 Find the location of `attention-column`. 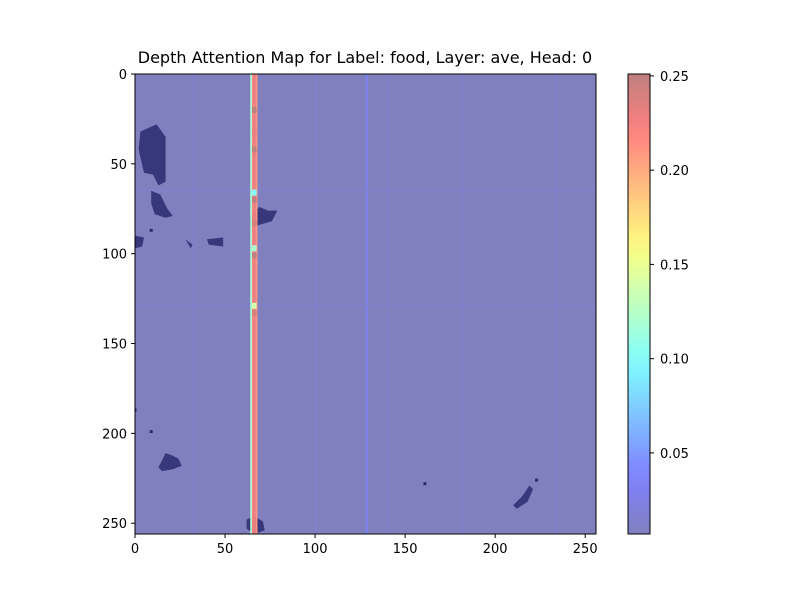

attention-column is located at coordinates (254, 304).